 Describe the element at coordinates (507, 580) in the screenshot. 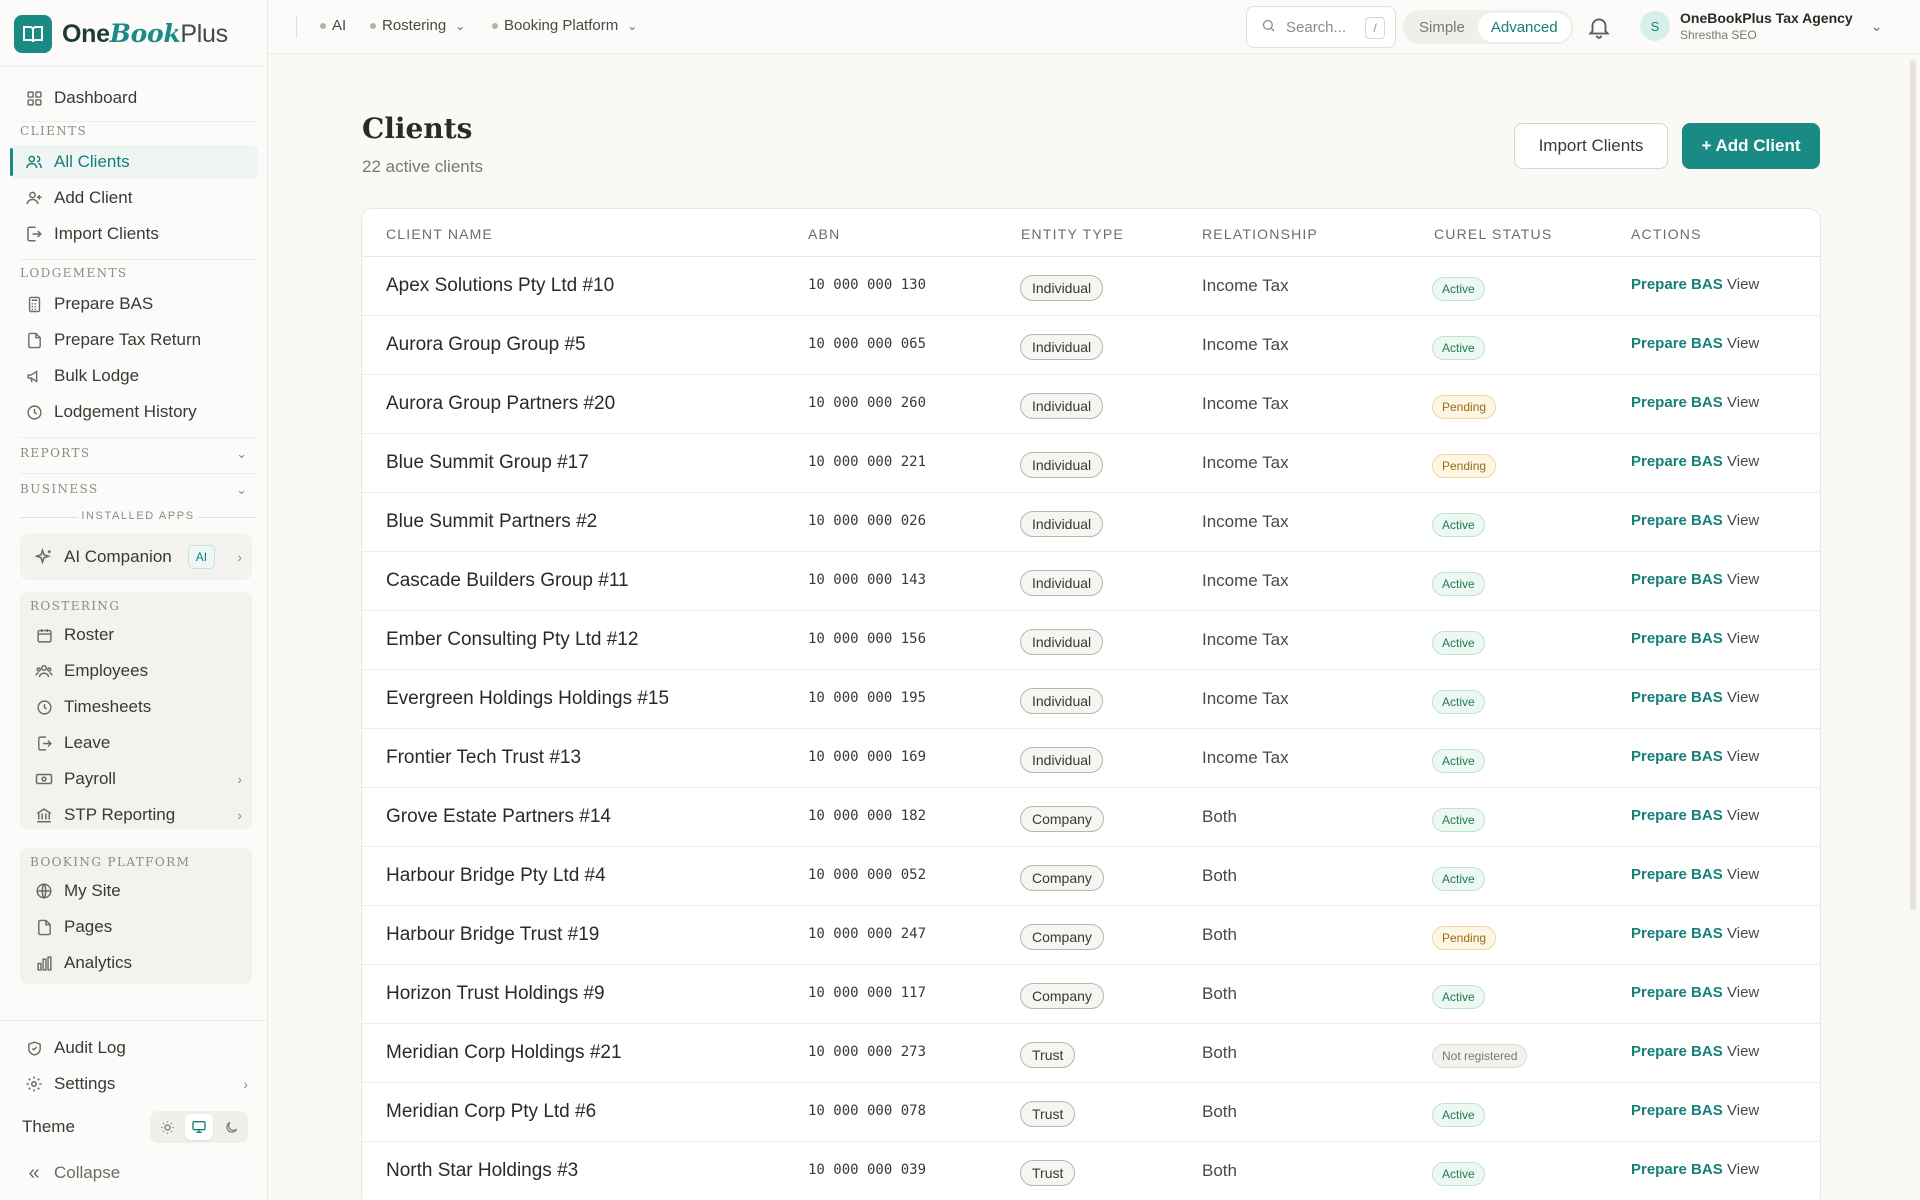

I see `client-name: Cascade Builders Group #11` at that location.